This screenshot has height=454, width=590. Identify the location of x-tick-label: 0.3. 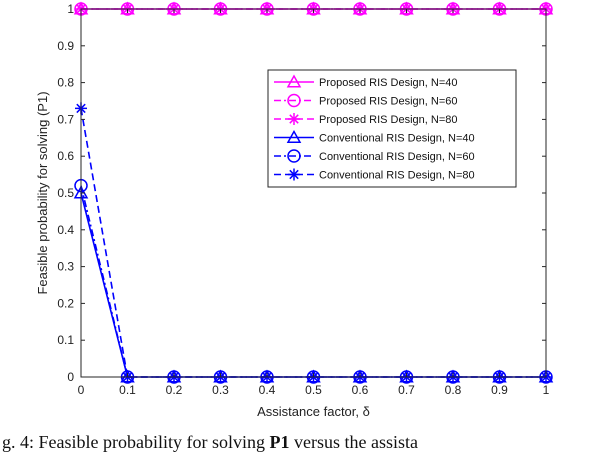
(220, 390).